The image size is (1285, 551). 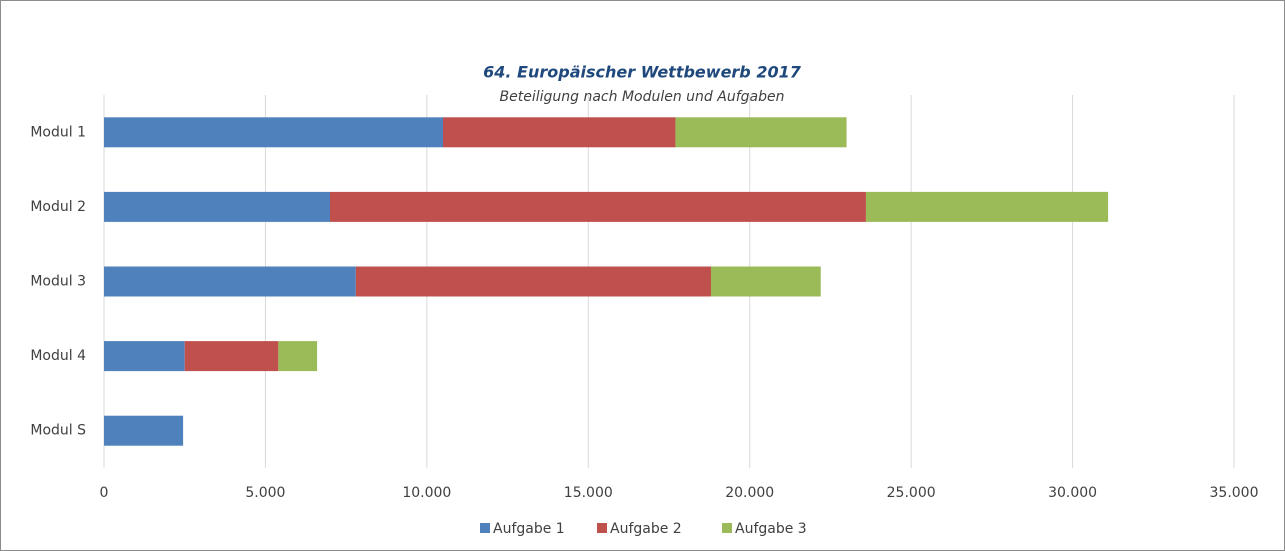 What do you see at coordinates (58, 282) in the screenshot?
I see `y-tick-label: Modul 3` at bounding box center [58, 282].